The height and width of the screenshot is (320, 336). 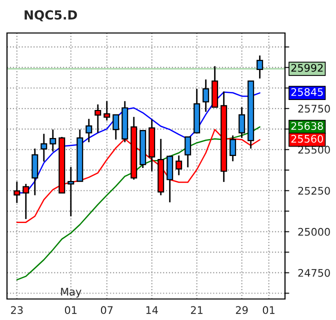 What do you see at coordinates (314, 108) in the screenshot?
I see `y-tick-label: 25750` at bounding box center [314, 108].